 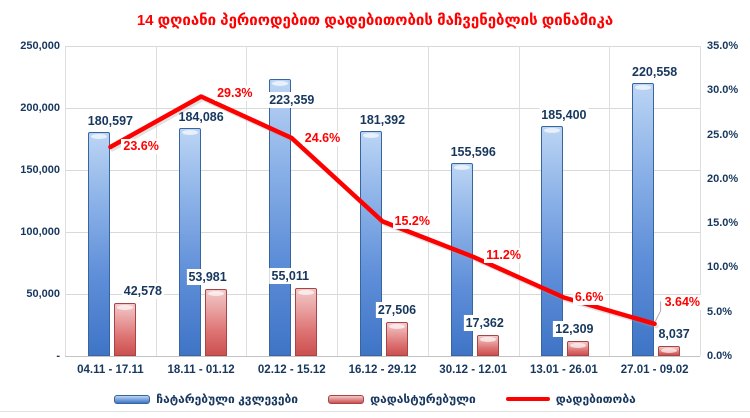 I want to click on conducted-value-label: 184,086, so click(x=201, y=116).